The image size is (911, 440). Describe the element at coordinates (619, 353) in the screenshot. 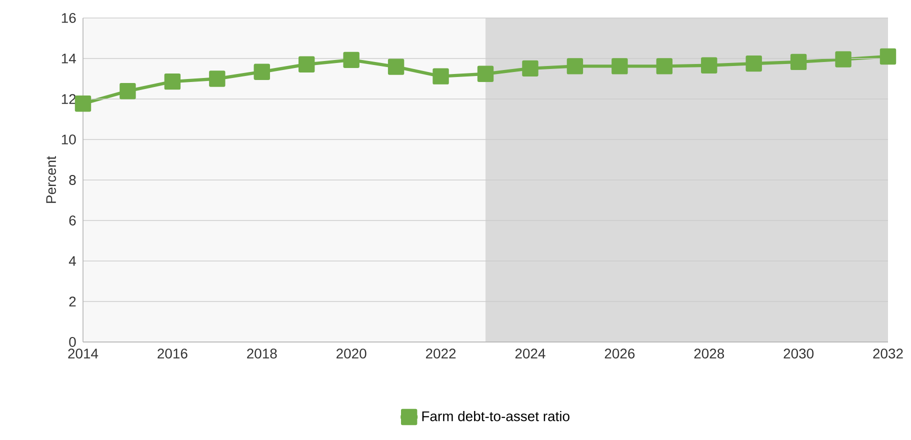

I see `x-tick-label: 2026` at that location.